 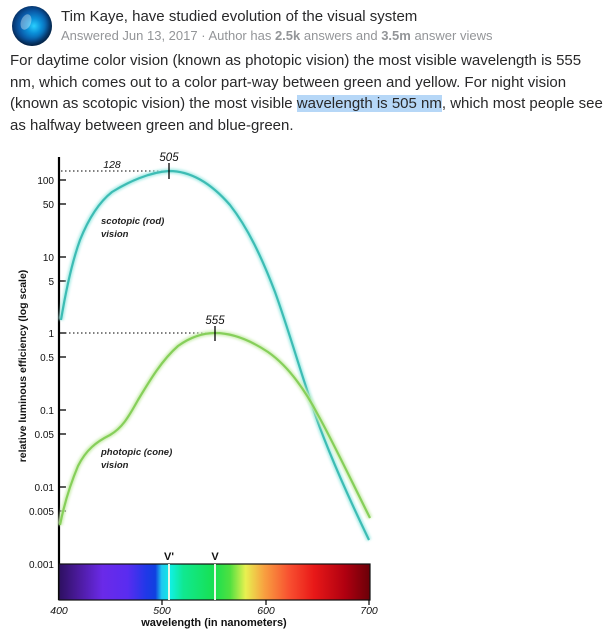 What do you see at coordinates (369, 611) in the screenshot?
I see `svg-text: 700` at bounding box center [369, 611].